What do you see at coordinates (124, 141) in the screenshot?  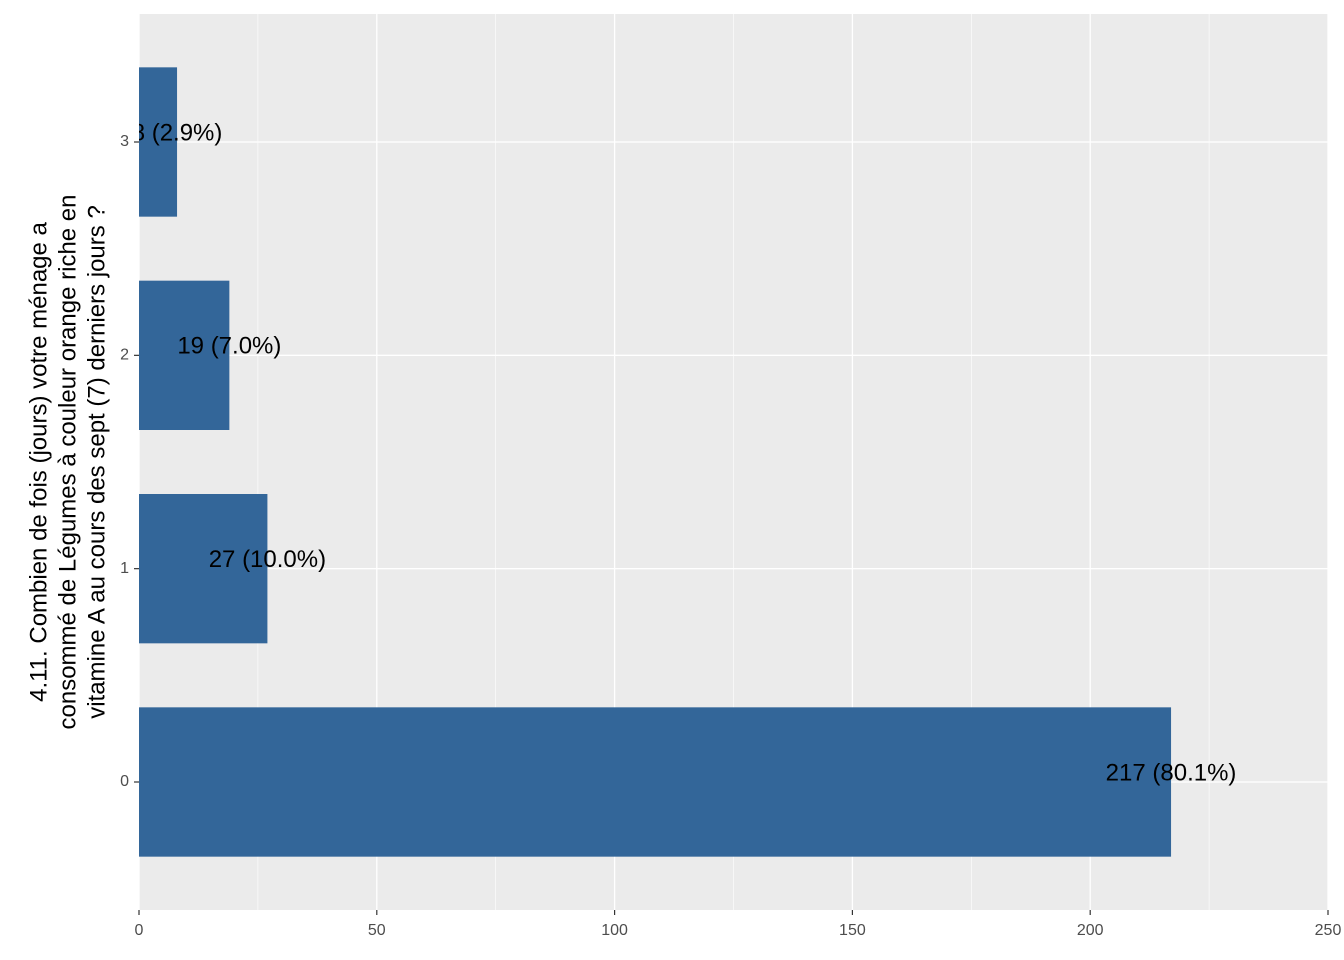 I see `y-tick-label: 3` at bounding box center [124, 141].